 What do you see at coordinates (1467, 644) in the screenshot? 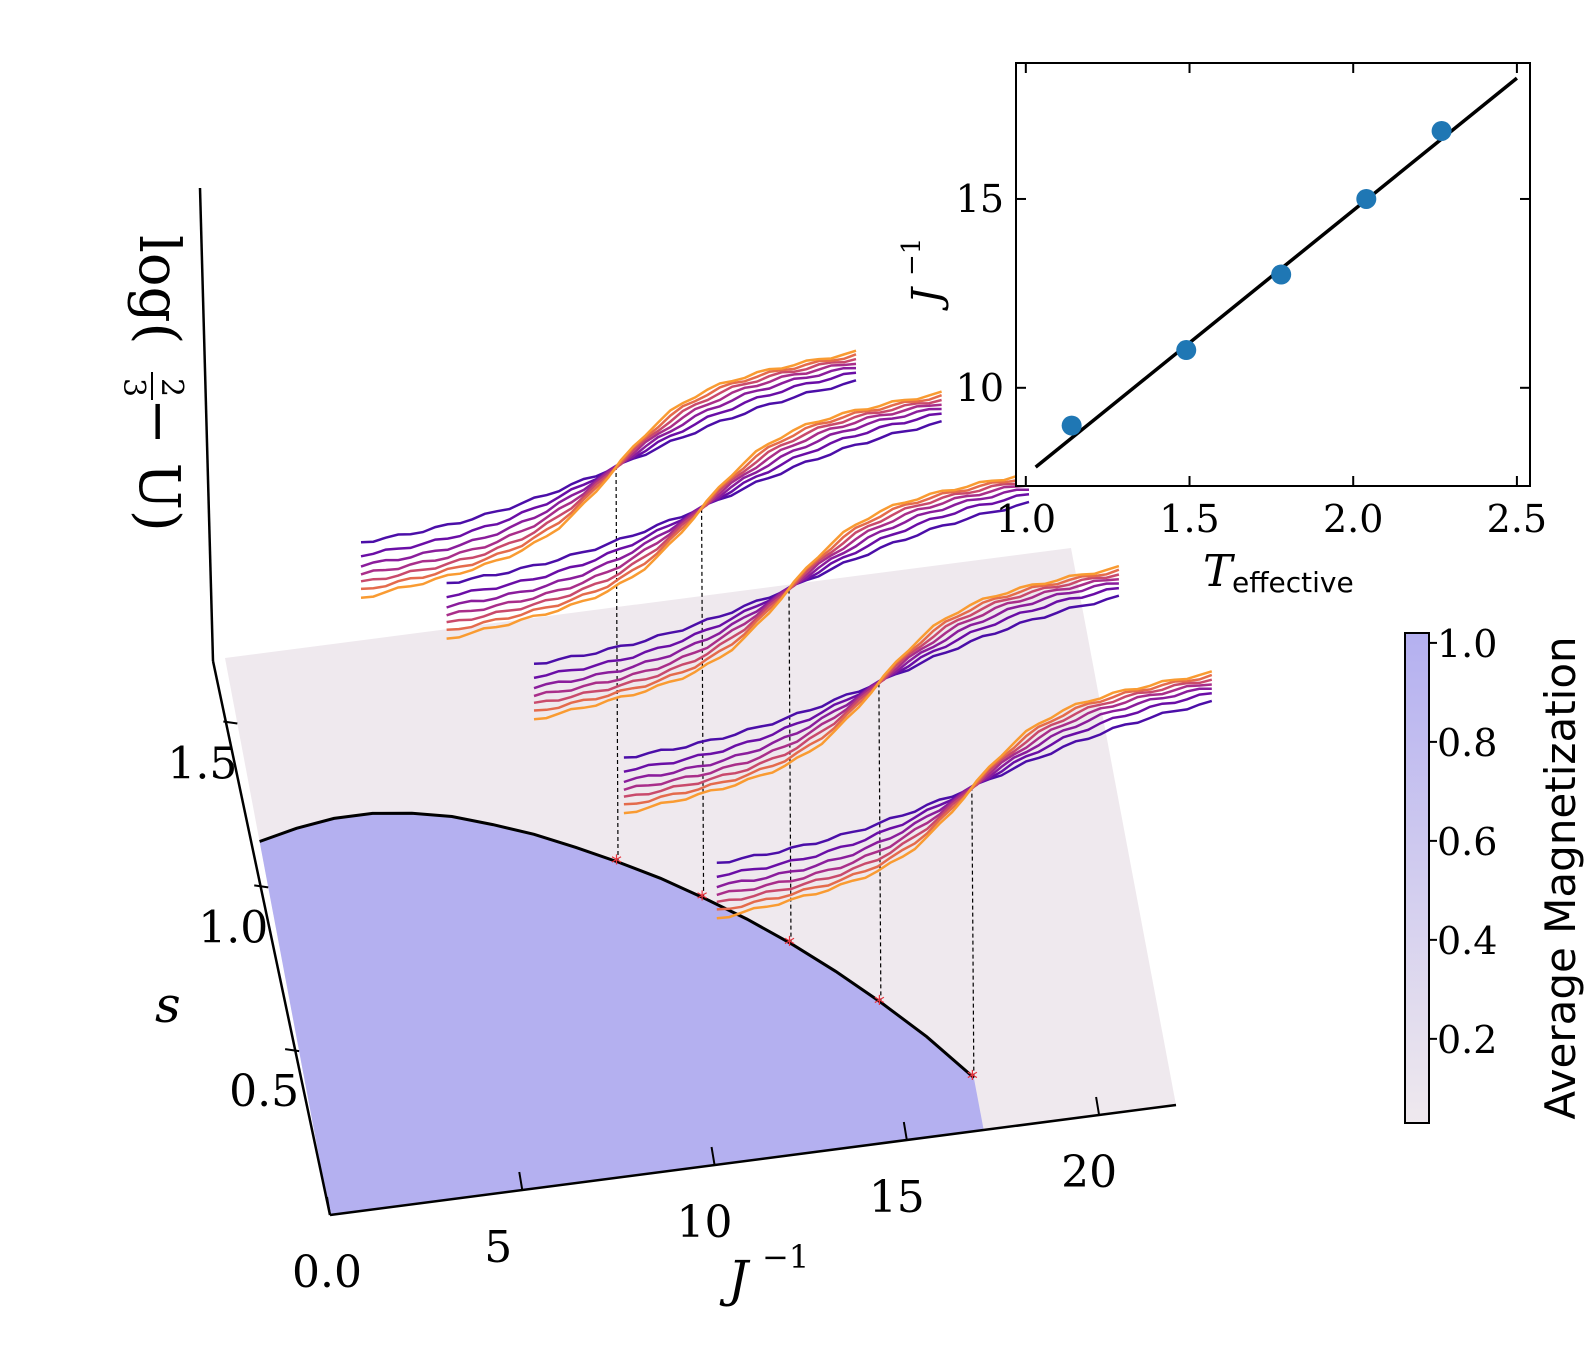
I see `colorbar-tick-label: 1.0` at bounding box center [1467, 644].